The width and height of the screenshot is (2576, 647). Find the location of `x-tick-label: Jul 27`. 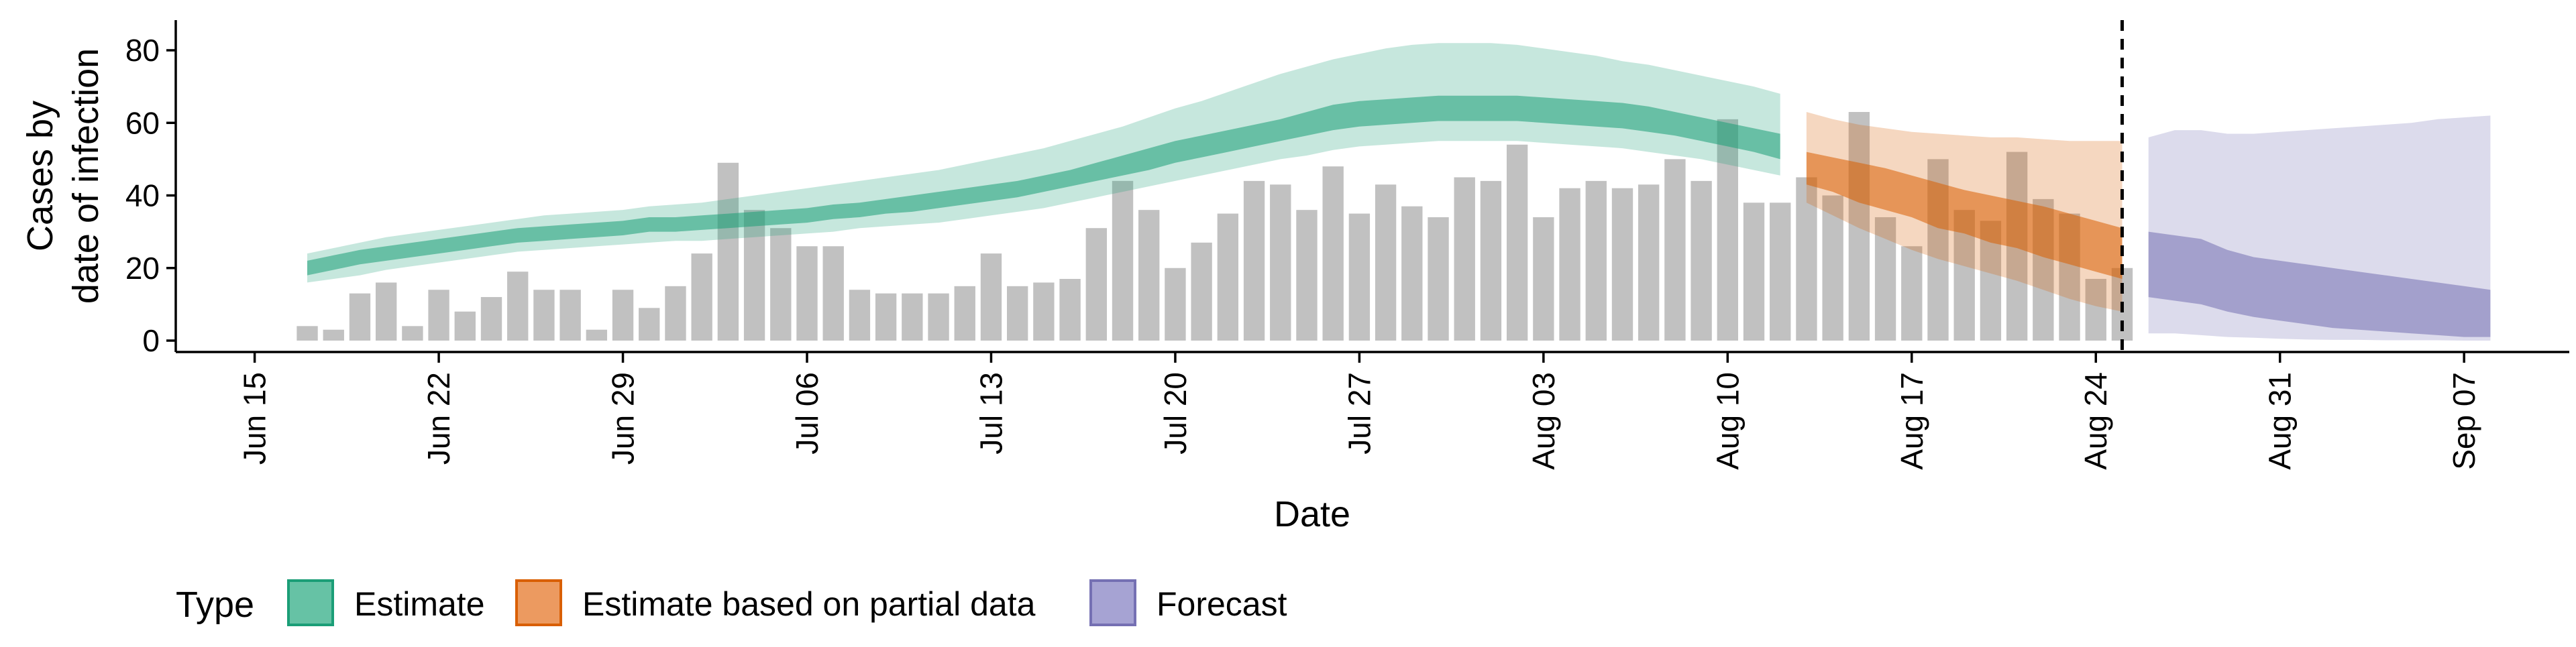

x-tick-label: Jul 27 is located at coordinates (1359, 414).